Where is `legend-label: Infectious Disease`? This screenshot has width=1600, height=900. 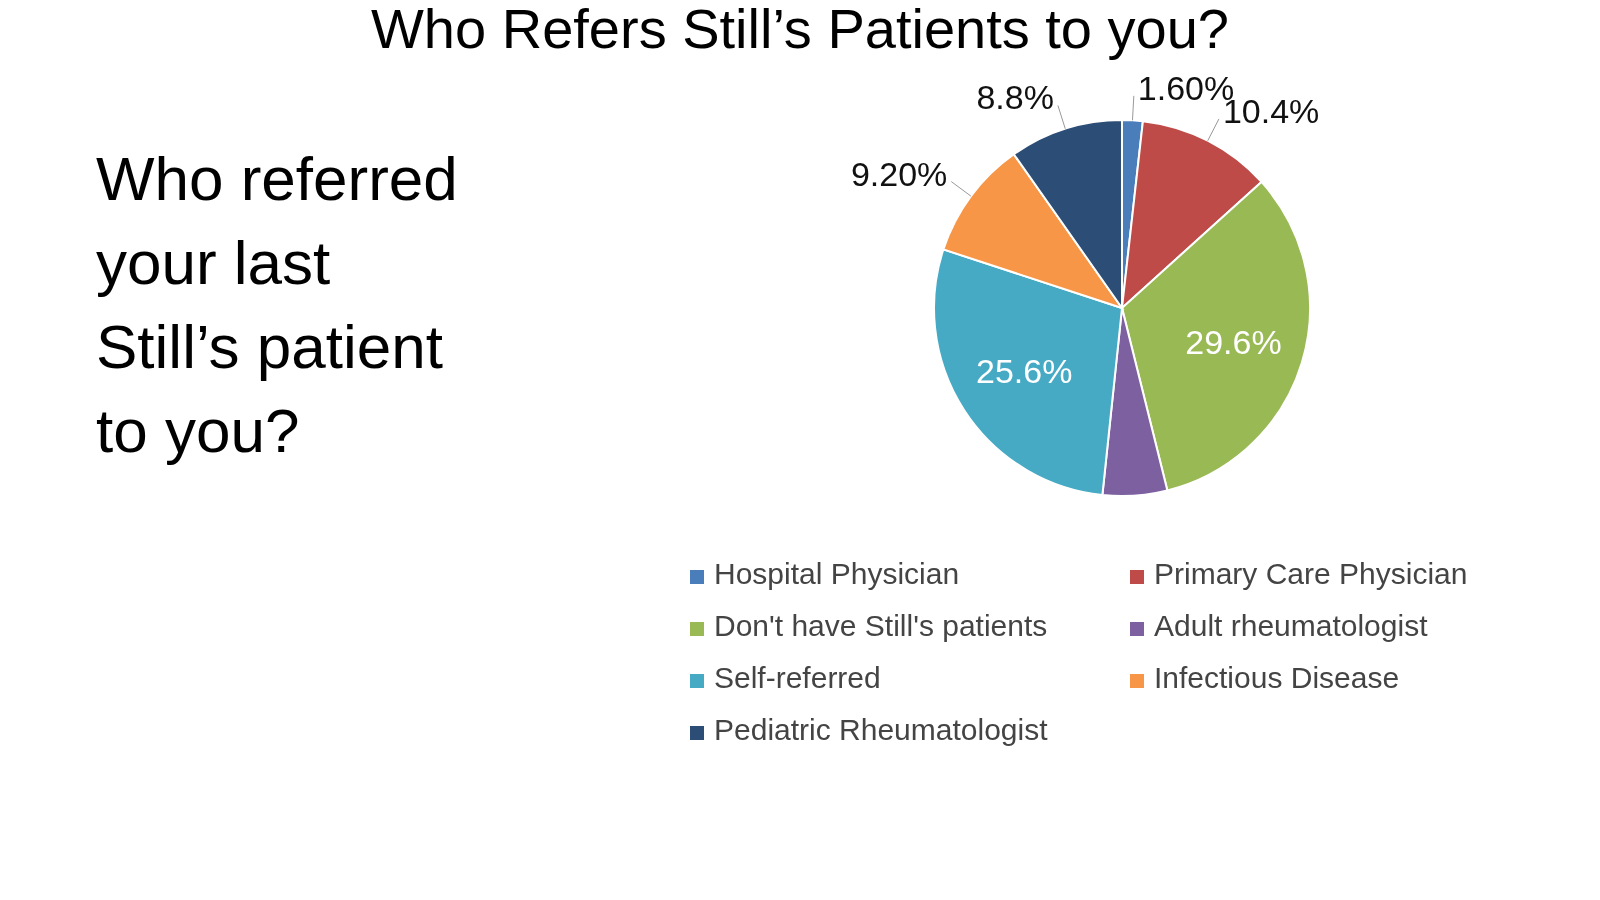
legend-label: Infectious Disease is located at coordinates (1277, 677).